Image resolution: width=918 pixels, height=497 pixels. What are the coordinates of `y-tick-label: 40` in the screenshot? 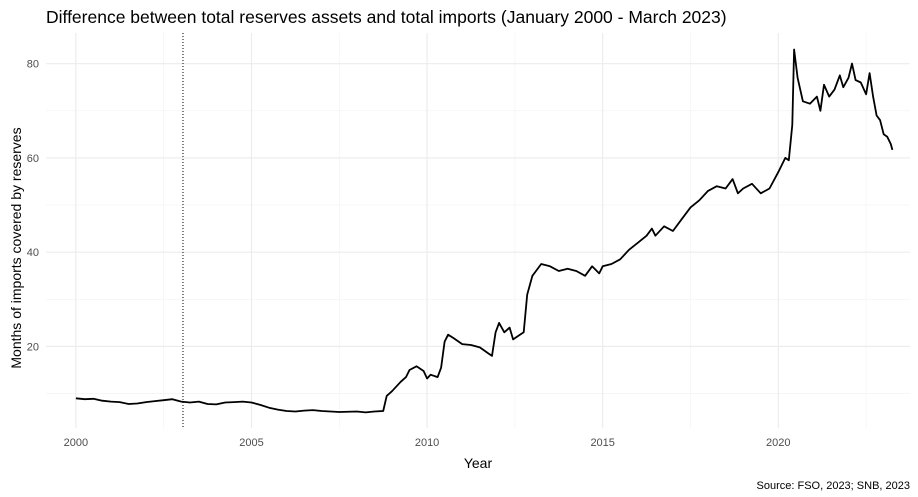 It's located at (33, 253).